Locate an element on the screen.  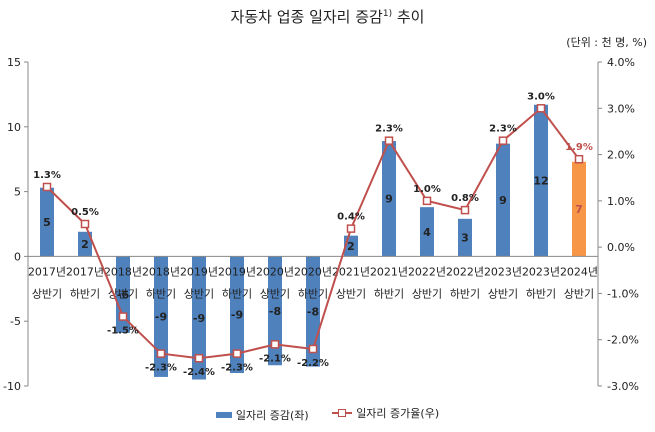
left-axis-tick-label: -10 is located at coordinates (12, 386).